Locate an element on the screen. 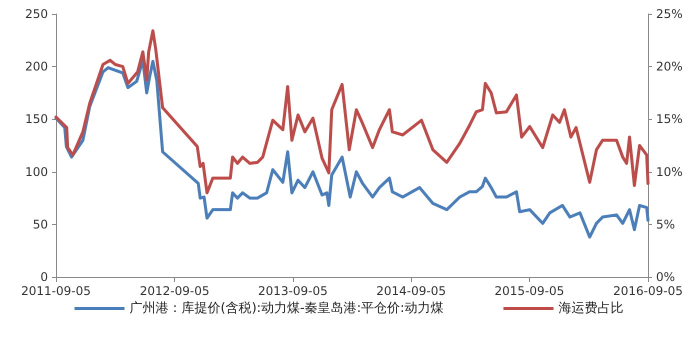 Image resolution: width=698 pixels, height=344 pixels. y2-tick-label: 25% is located at coordinates (669, 14).